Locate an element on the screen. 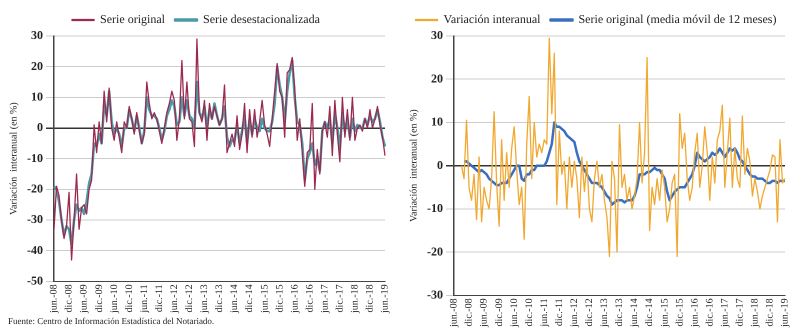  legend-label: Serie desestacionalizada is located at coordinates (262, 19).